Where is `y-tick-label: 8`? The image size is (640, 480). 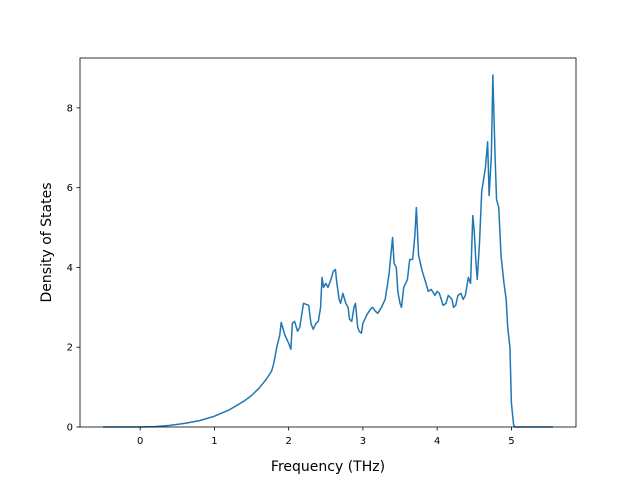 y-tick-label: 8 is located at coordinates (70, 108).